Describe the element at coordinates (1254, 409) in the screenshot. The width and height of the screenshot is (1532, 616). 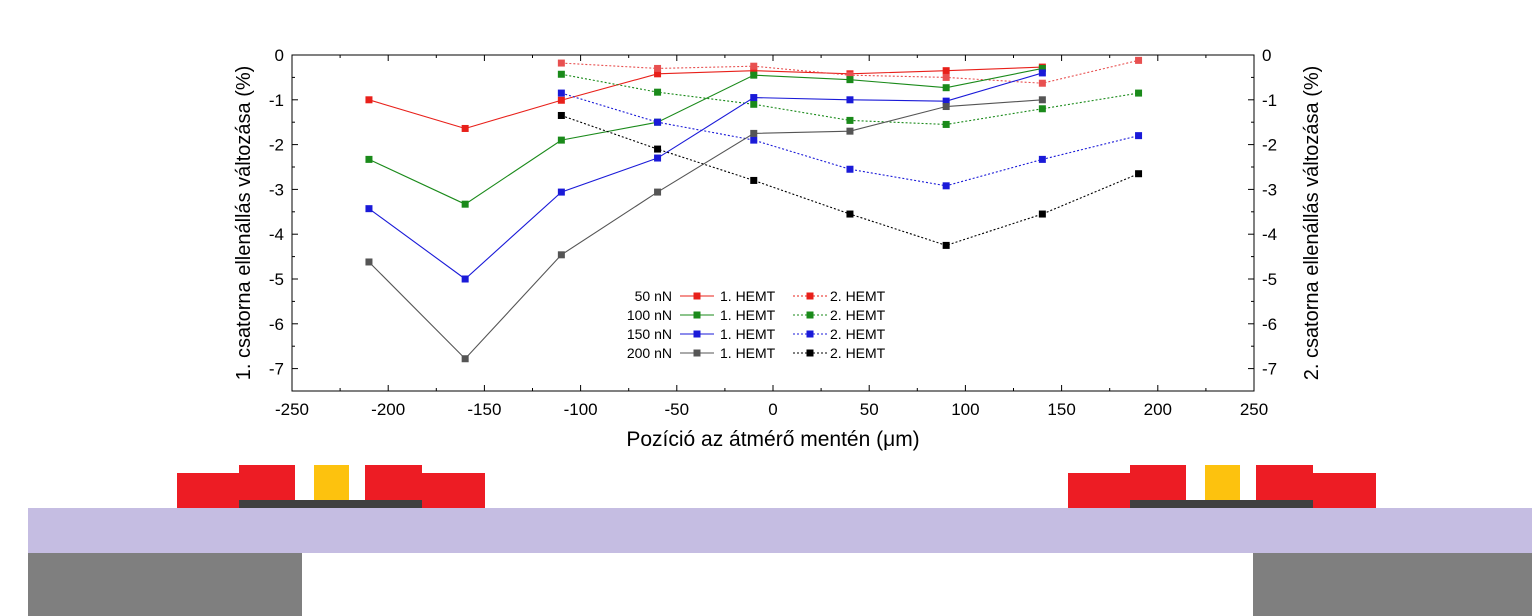
I see `x-tick-label: 250` at that location.